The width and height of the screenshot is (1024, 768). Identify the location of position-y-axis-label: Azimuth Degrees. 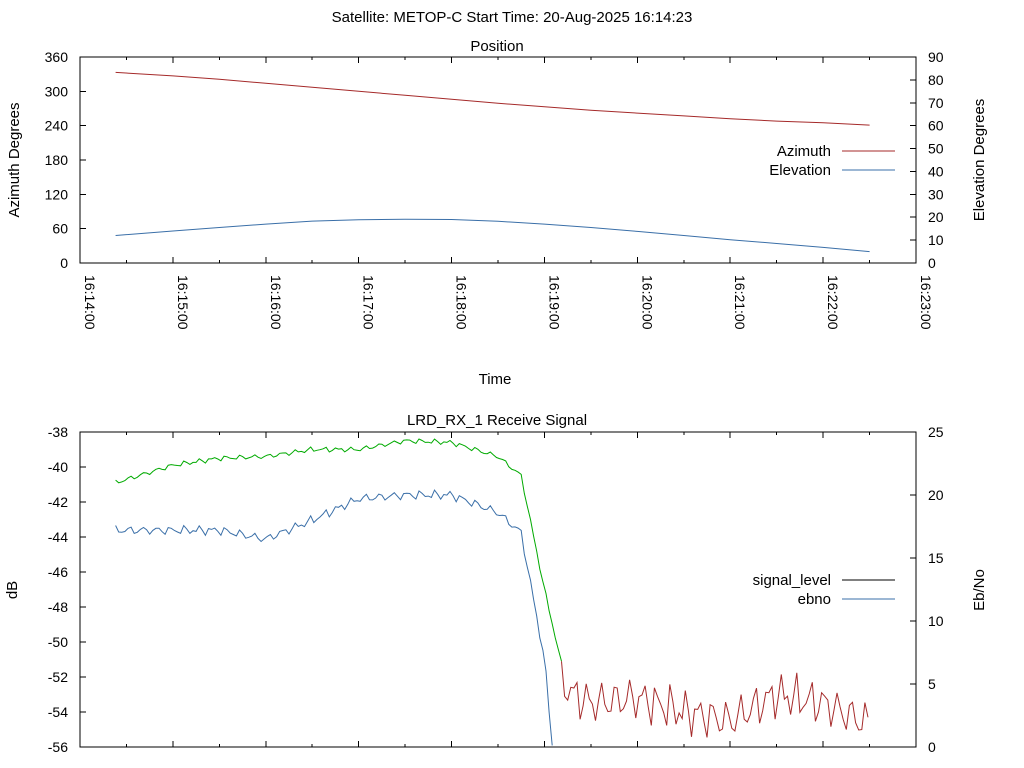
(14, 159).